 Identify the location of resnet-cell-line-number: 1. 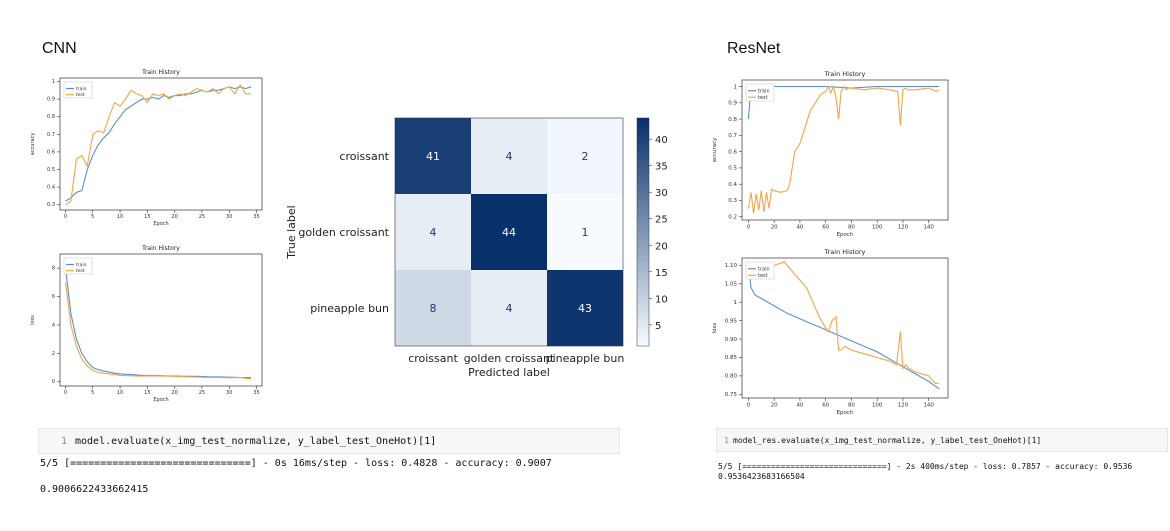
(726, 440).